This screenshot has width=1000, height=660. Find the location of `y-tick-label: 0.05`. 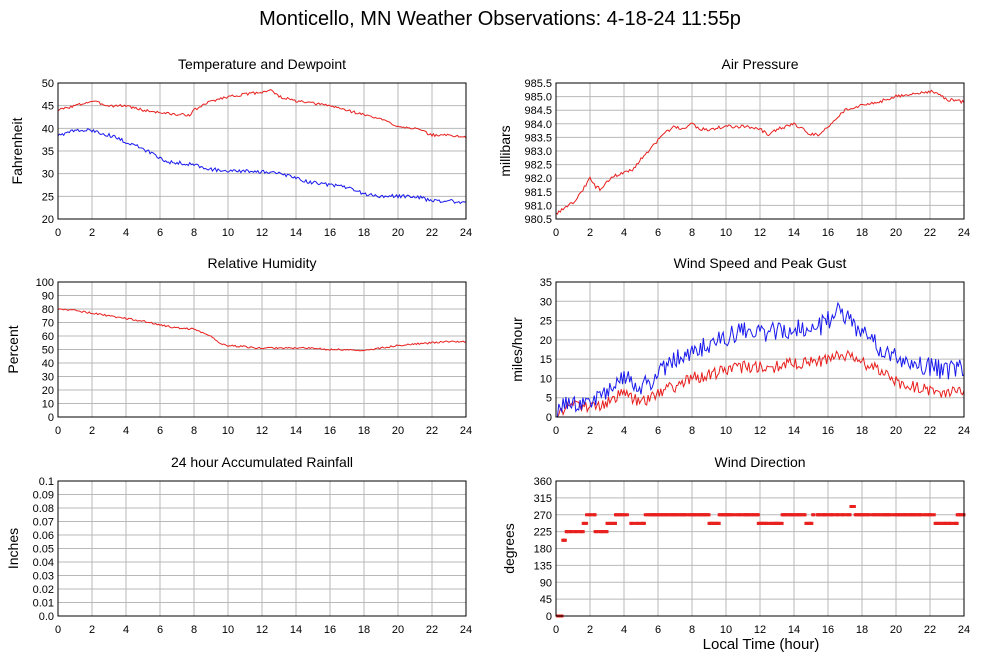

y-tick-label: 0.05 is located at coordinates (43, 550).